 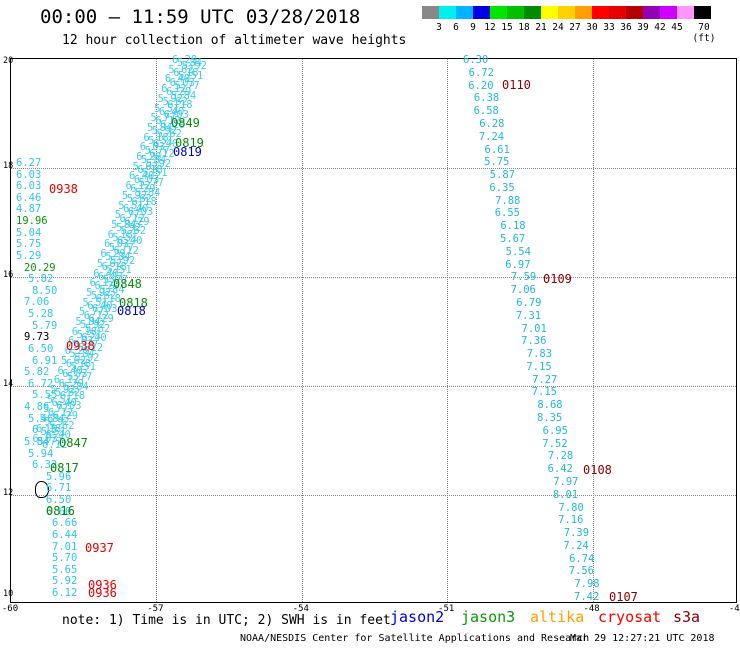 What do you see at coordinates (8, 594) in the screenshot?
I see `latitude-label: 10` at bounding box center [8, 594].